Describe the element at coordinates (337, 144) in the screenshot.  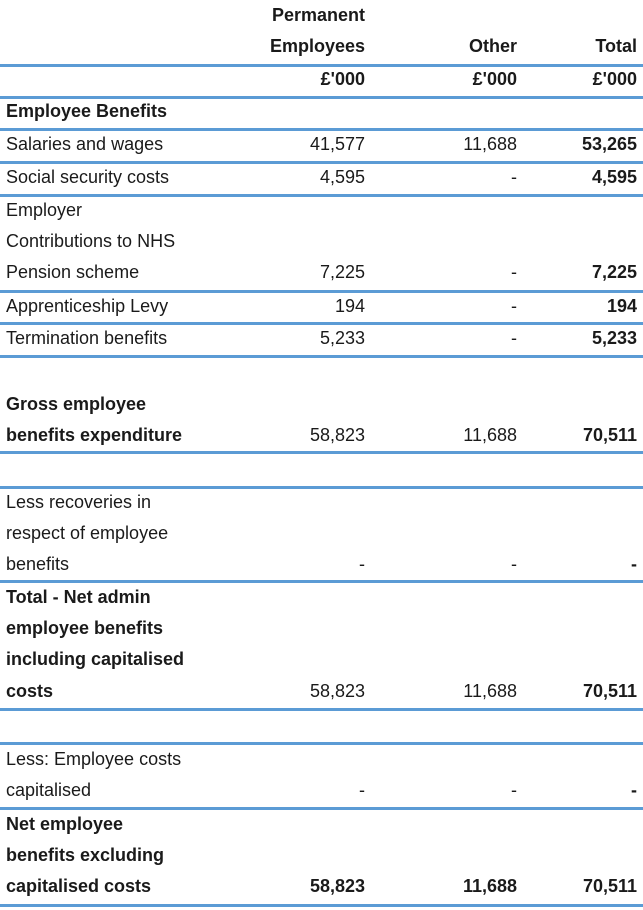
I see `row-permanent: 41,577` at that location.